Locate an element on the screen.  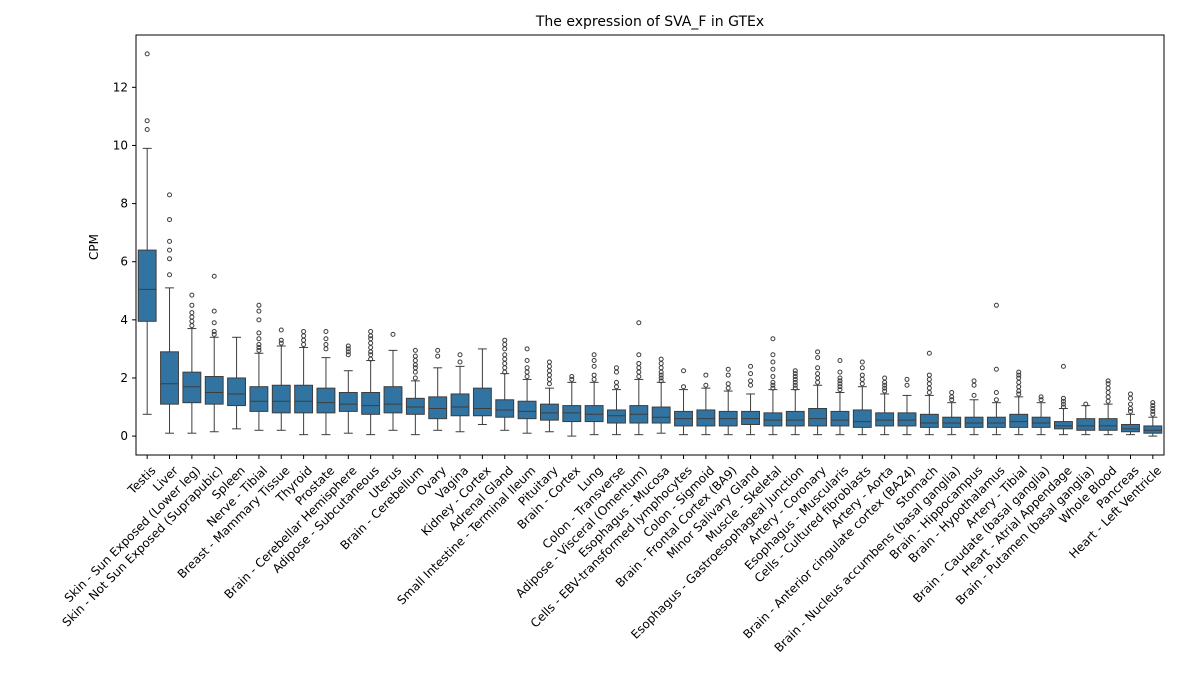
y-tick-label: 8 is located at coordinates (124, 204).